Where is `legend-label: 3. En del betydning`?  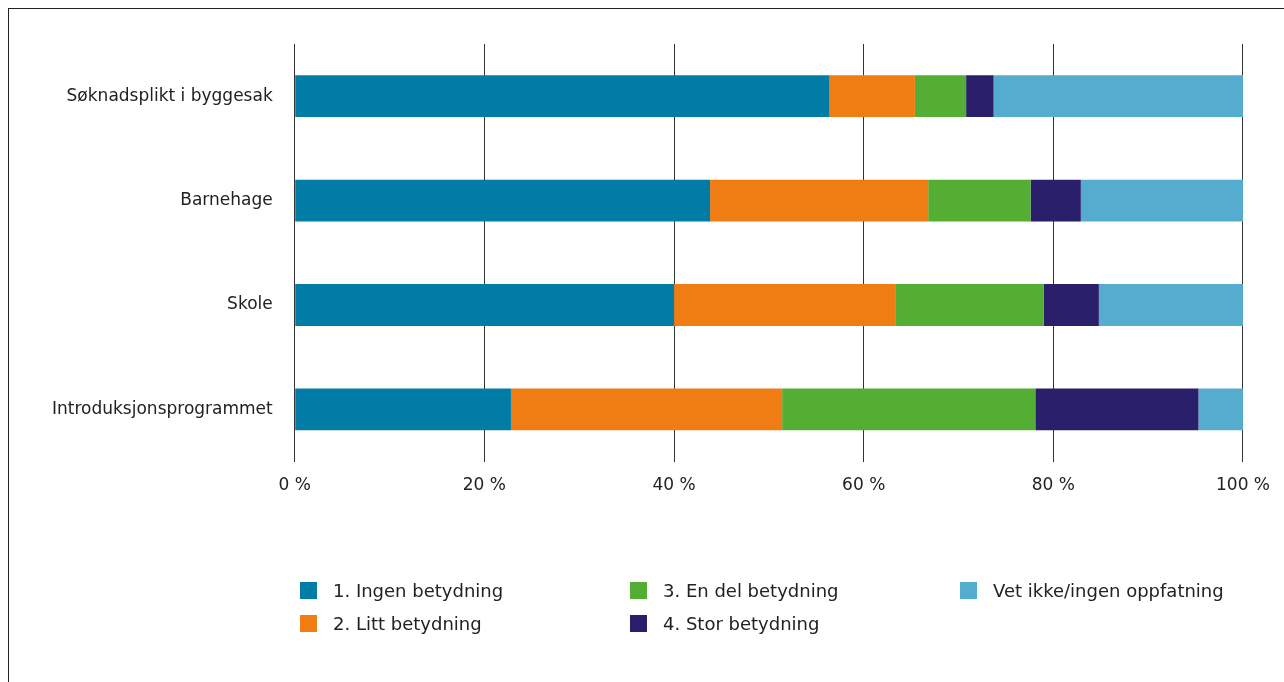
legend-label: 3. En del betydning is located at coordinates (751, 590).